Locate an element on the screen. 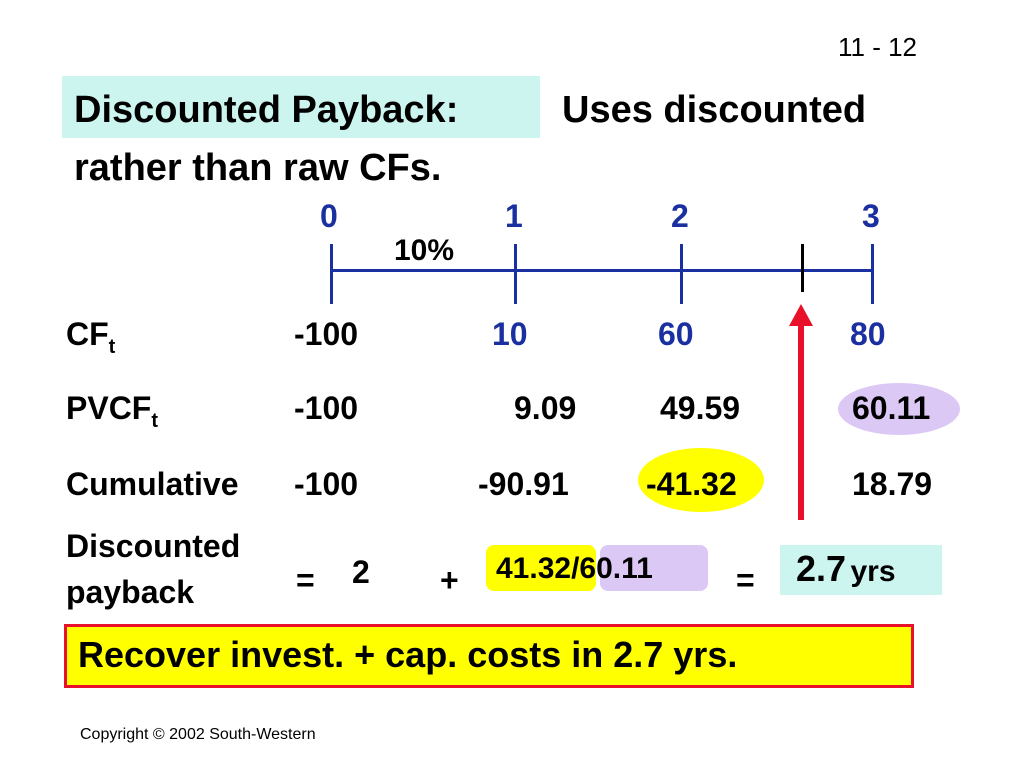 This screenshot has height=768, width=1024. payback-arrow-icon is located at coordinates (801, 412).